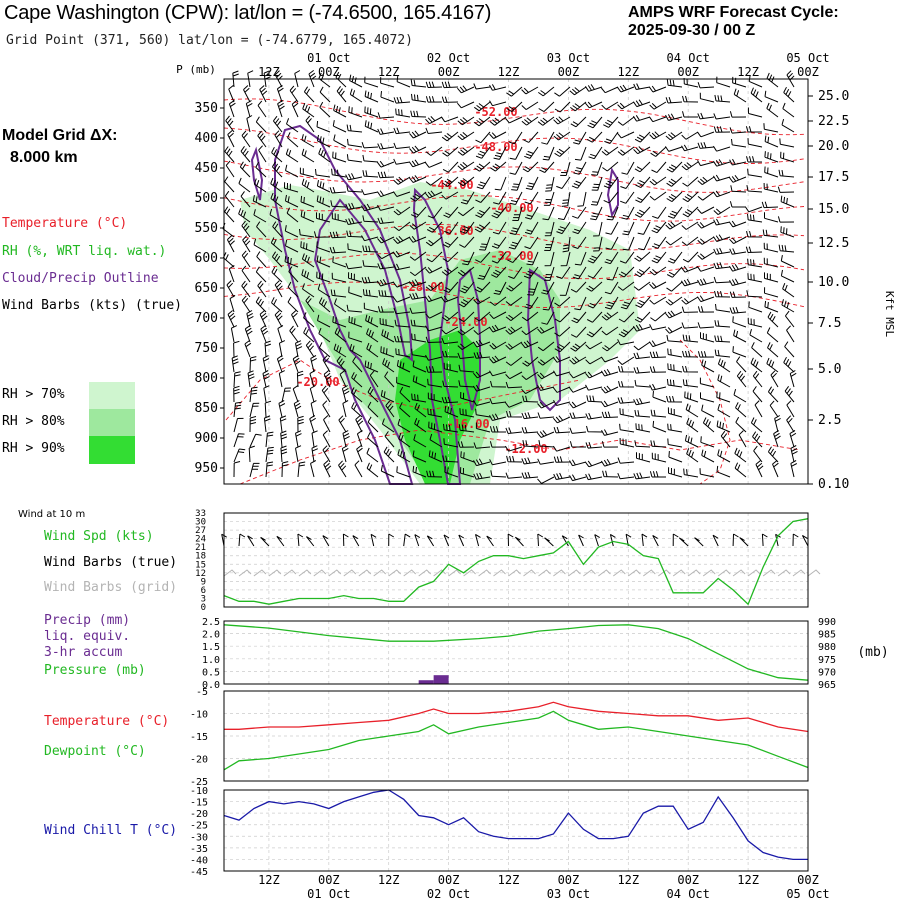 The image size is (900, 900). I want to click on temp-y-tick: -15, so click(199, 737).